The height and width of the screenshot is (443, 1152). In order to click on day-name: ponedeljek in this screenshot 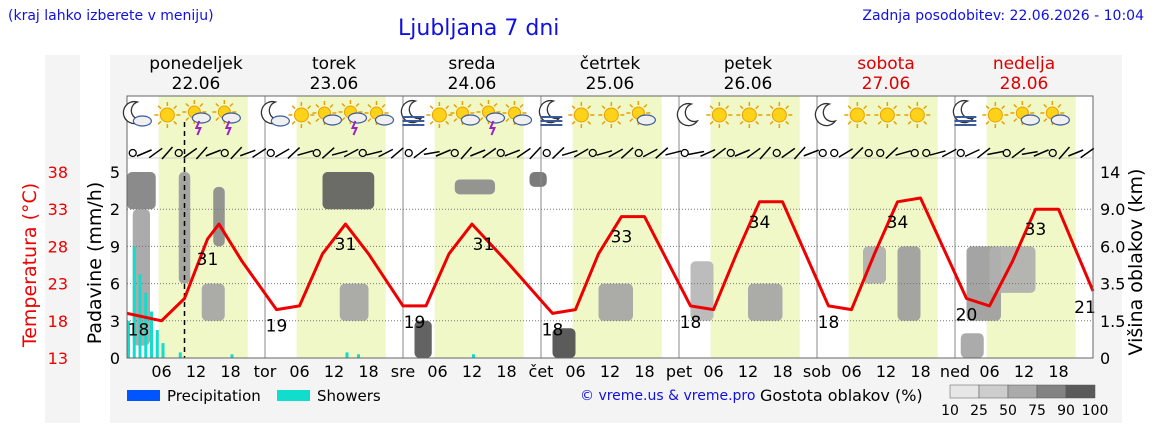, I will do `click(196, 64)`.